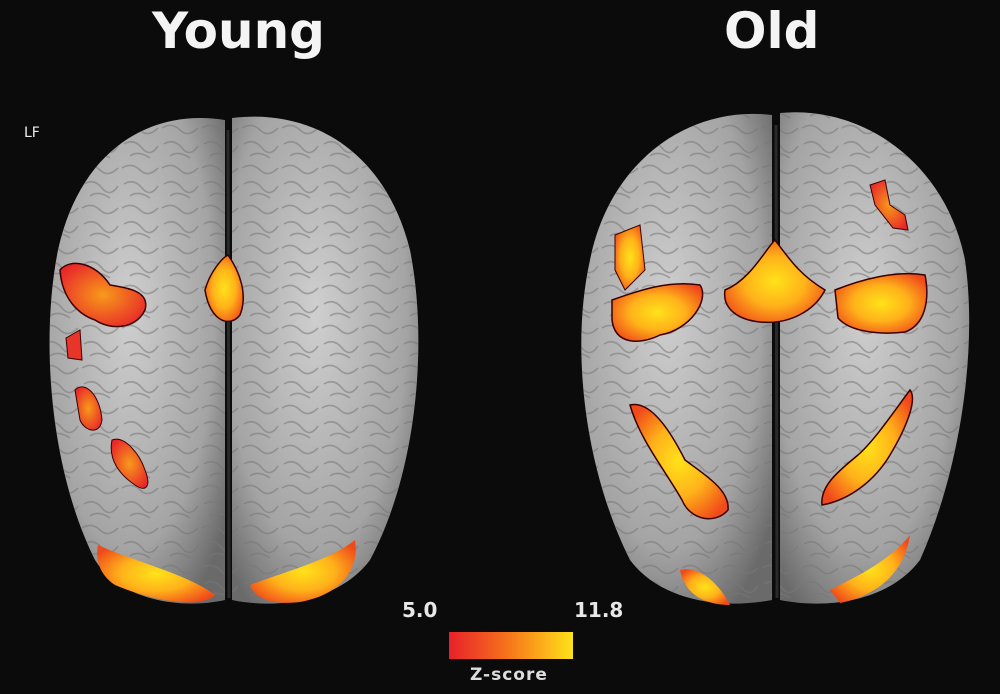 The height and width of the screenshot is (694, 1000). What do you see at coordinates (511, 645) in the screenshot?
I see `colorbar` at bounding box center [511, 645].